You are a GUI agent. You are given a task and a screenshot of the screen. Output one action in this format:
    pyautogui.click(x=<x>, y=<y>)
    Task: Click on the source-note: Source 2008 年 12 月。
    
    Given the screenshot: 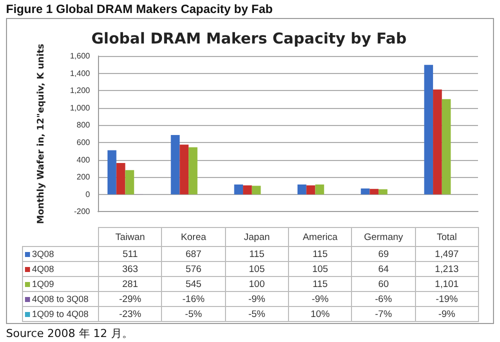 What is the action you would take?
    pyautogui.click(x=69, y=333)
    